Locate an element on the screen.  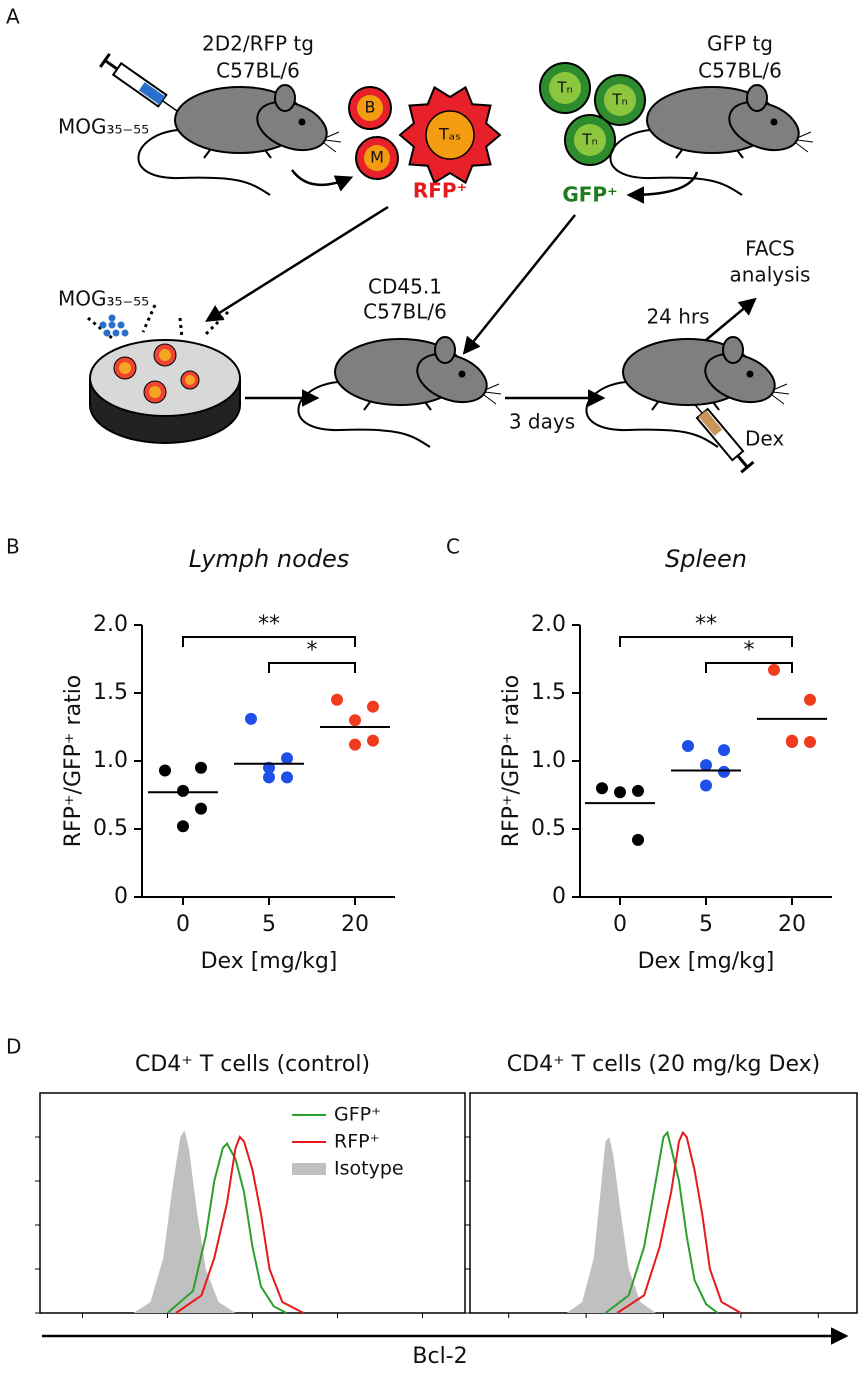
label: GFP tg is located at coordinates (740, 44).